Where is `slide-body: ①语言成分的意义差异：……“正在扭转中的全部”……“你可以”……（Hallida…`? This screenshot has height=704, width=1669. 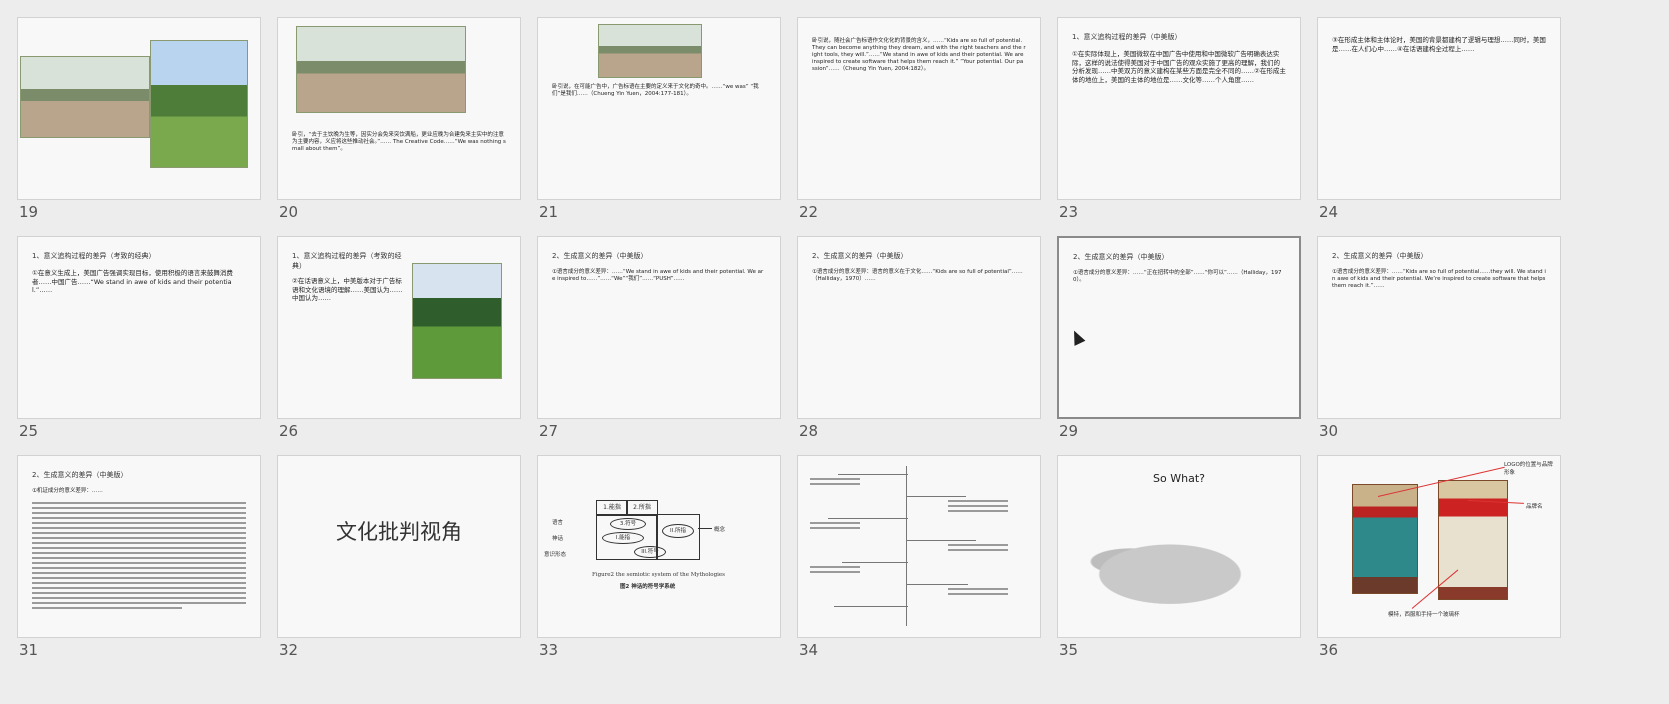 slide-body: ①语言成分的意义差异：……“正在扭转中的全部”……“你可以”……（Hallida… is located at coordinates (1177, 276).